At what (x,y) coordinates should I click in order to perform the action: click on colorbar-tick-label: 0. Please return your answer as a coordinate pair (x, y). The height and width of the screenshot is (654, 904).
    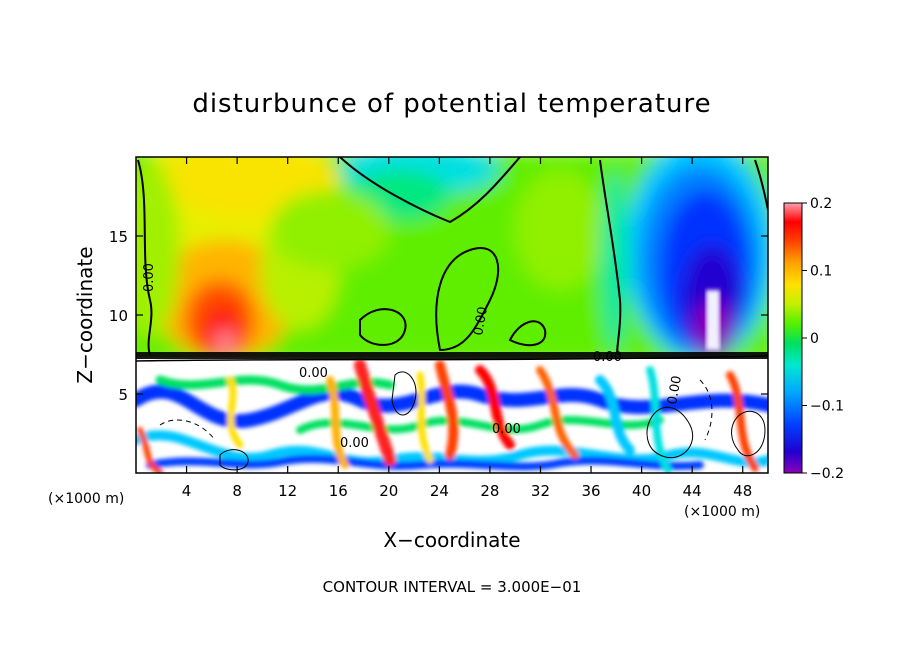
    Looking at the image, I should click on (814, 339).